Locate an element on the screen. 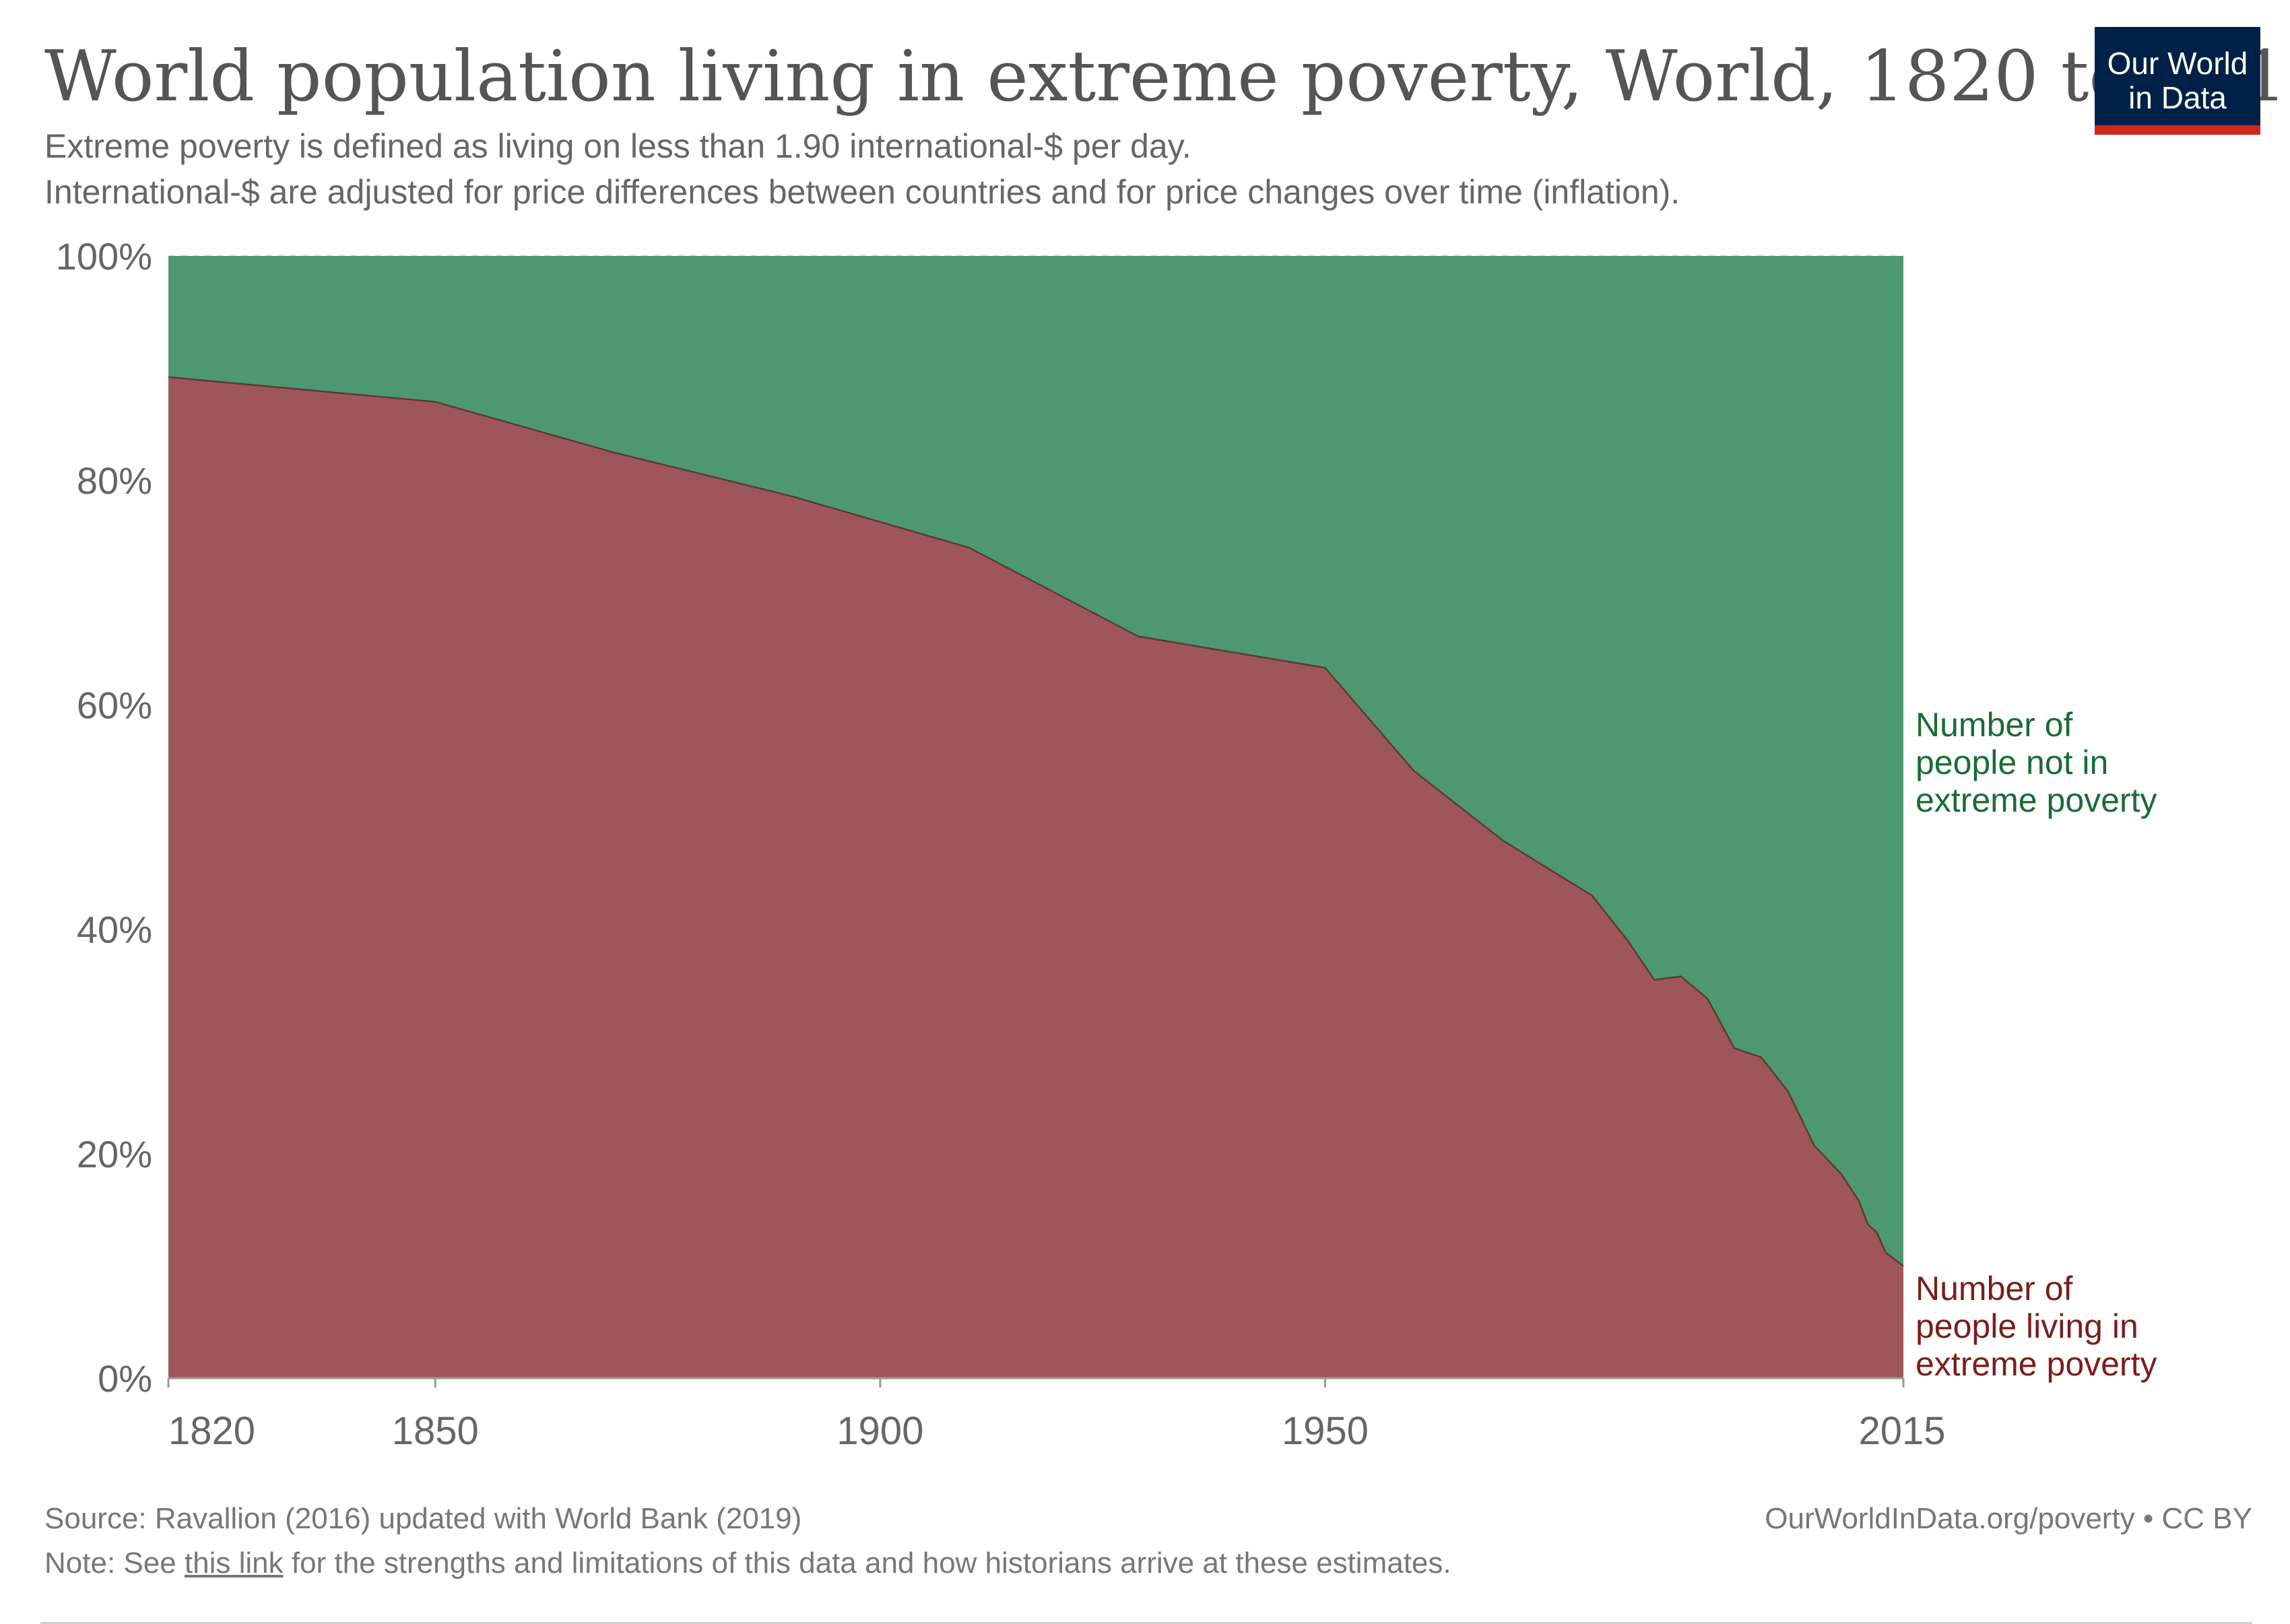  x-tick-label: 2015 is located at coordinates (1901, 1431).